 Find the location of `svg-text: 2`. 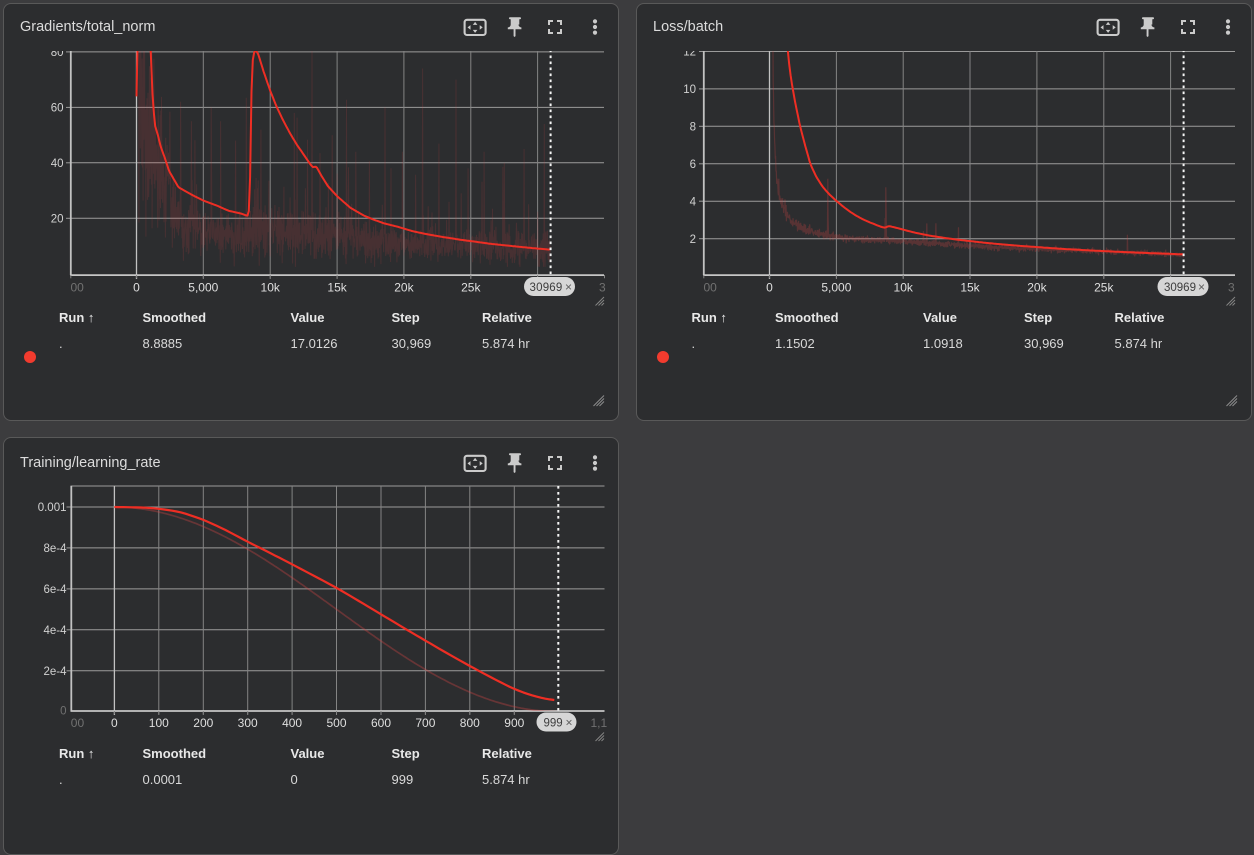

svg-text: 2 is located at coordinates (693, 239).